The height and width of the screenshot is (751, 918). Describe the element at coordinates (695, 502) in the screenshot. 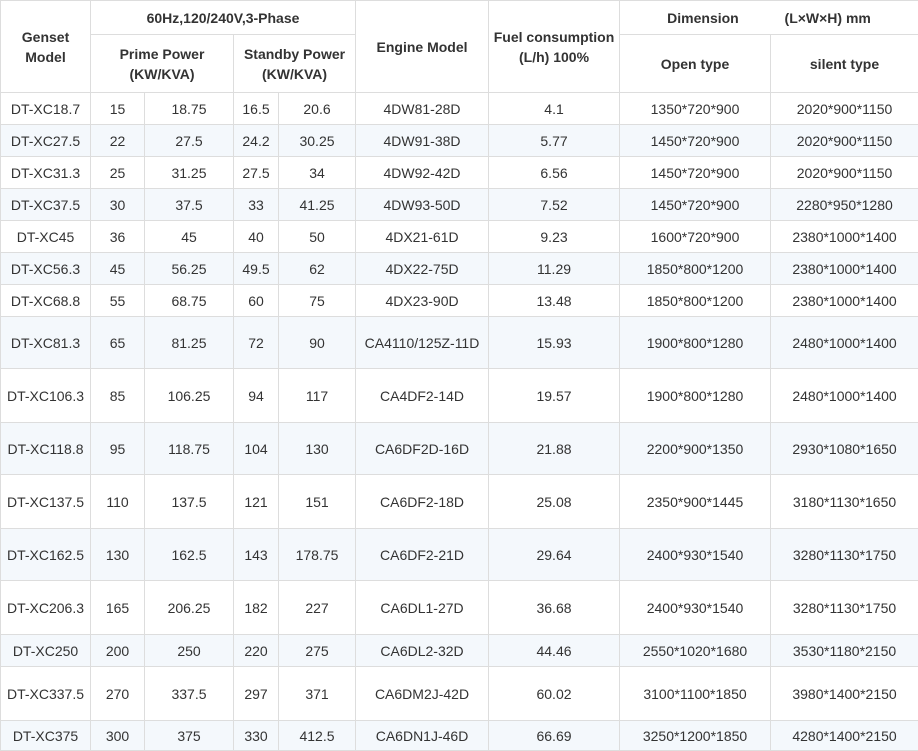

I see `open-dimension-cell: 2350*900*1445` at that location.